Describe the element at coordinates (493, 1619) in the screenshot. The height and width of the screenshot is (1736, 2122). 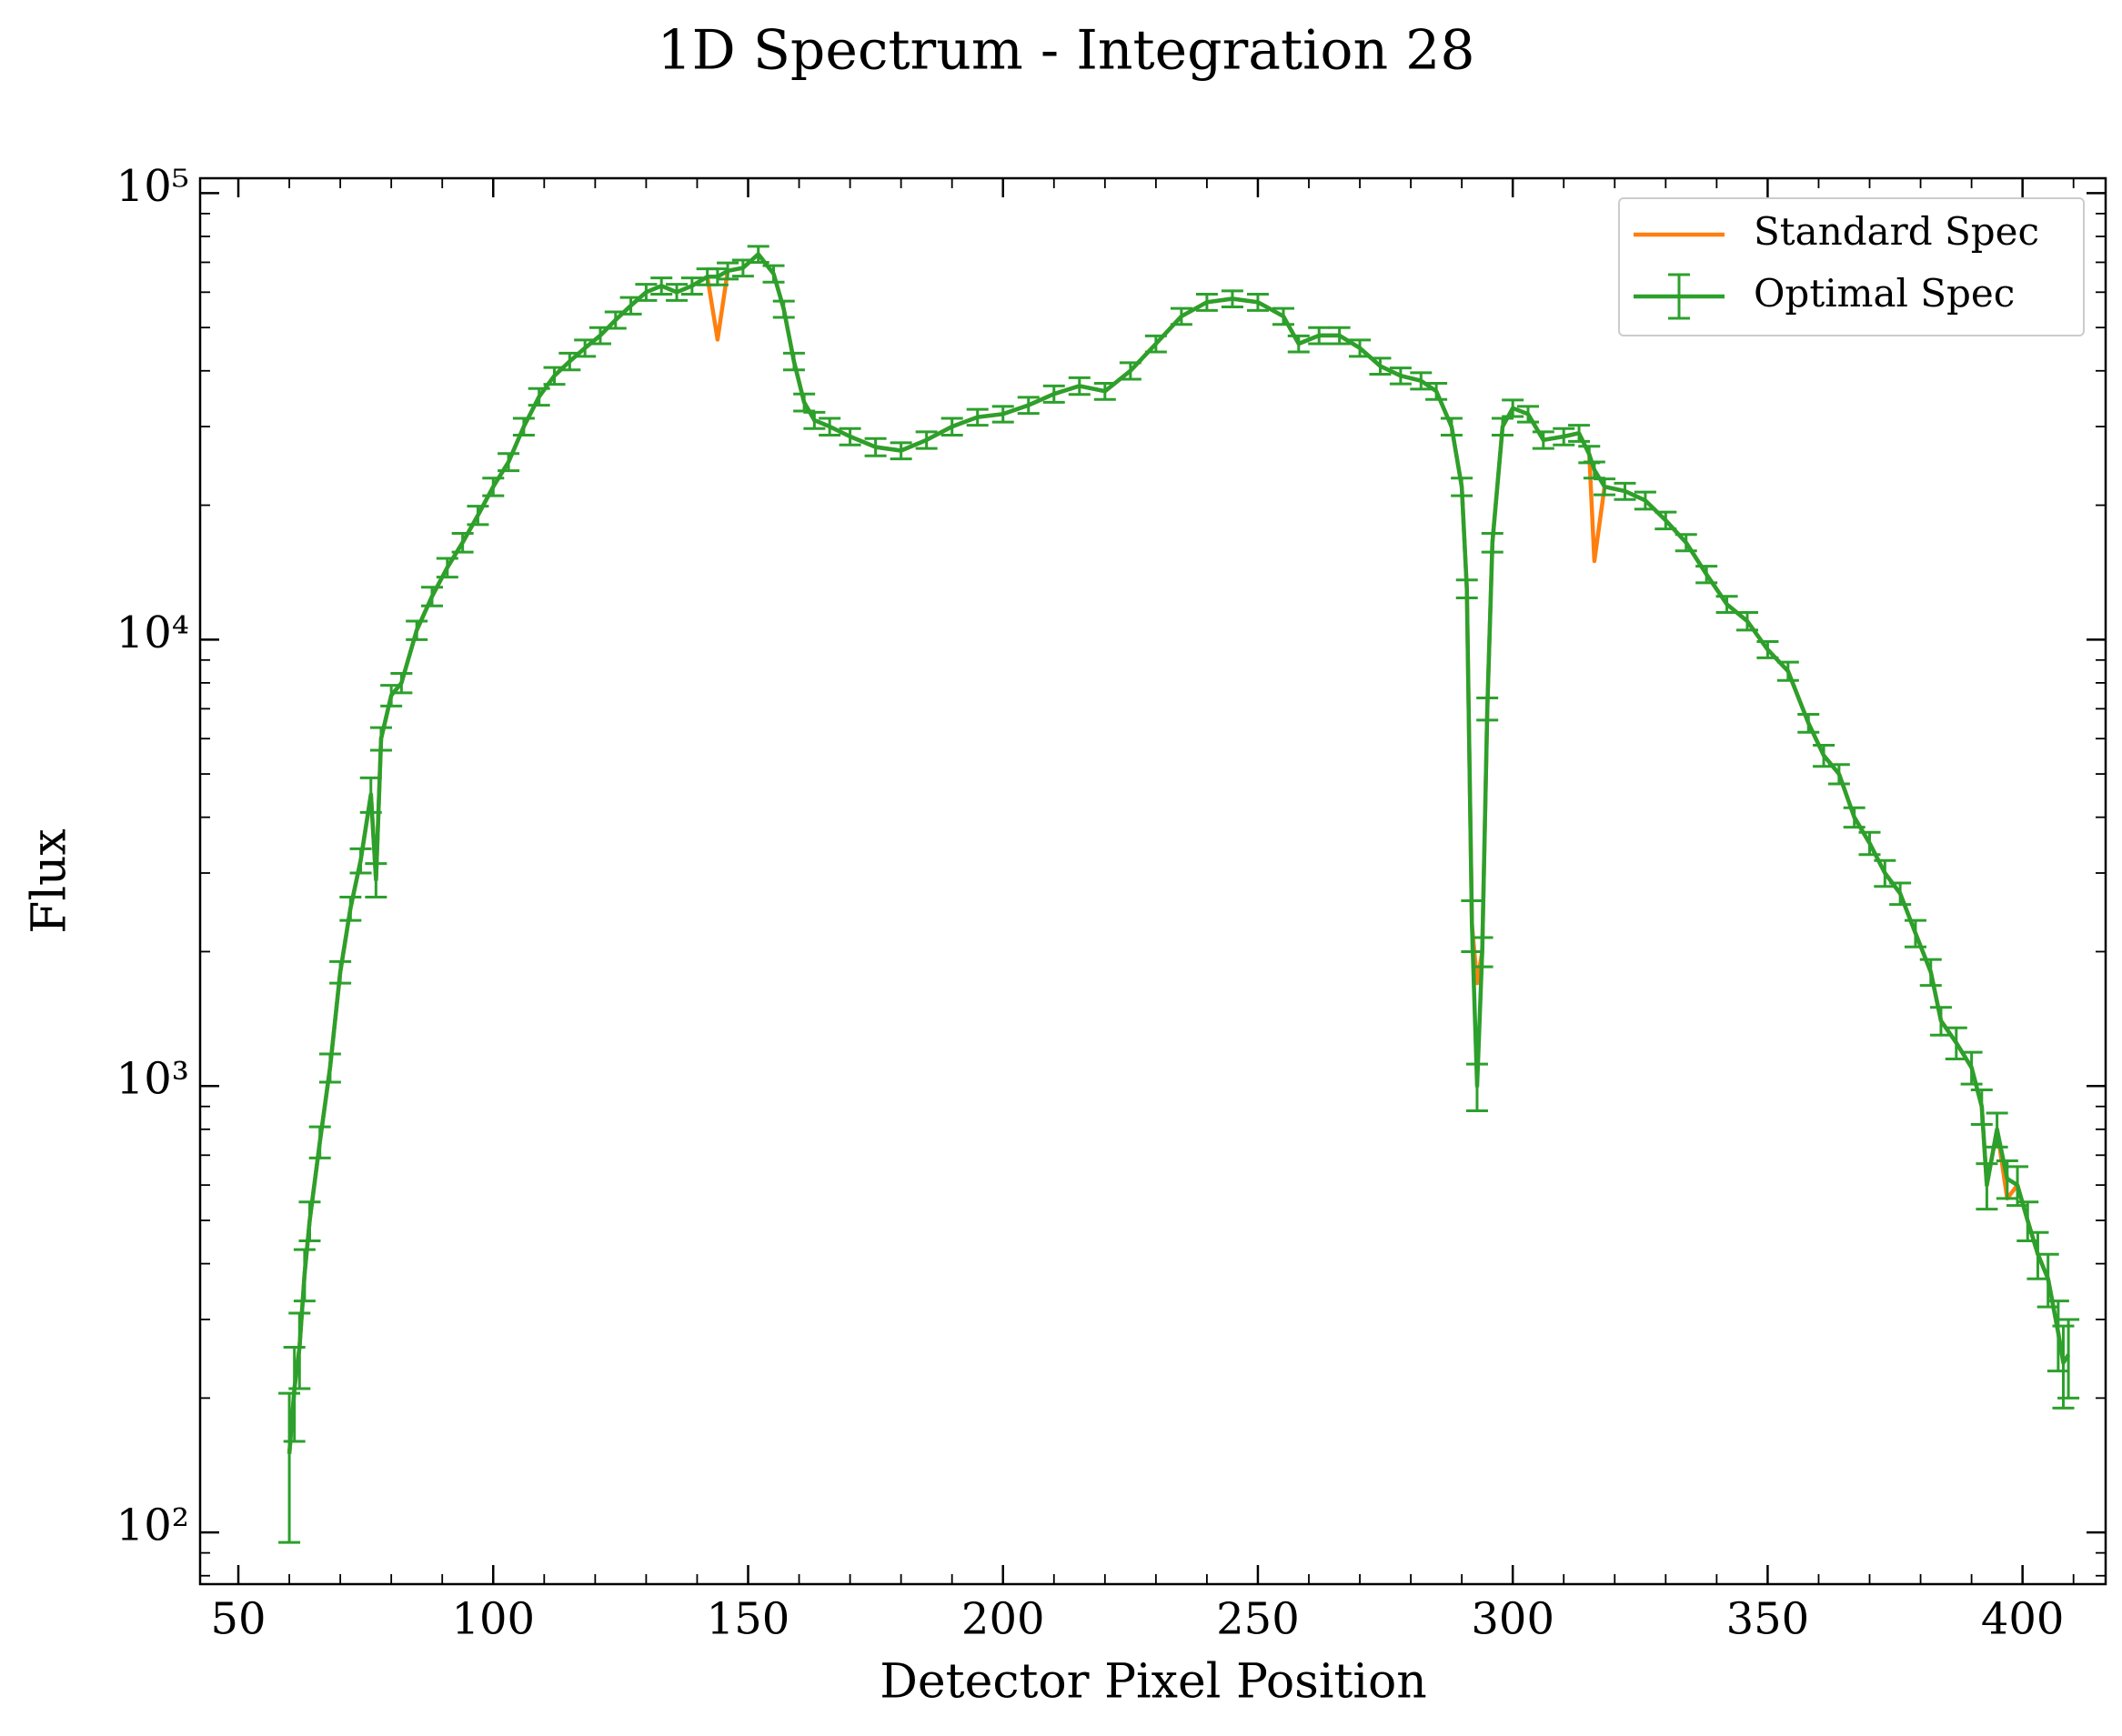
I see `x-tick-label: 100` at that location.